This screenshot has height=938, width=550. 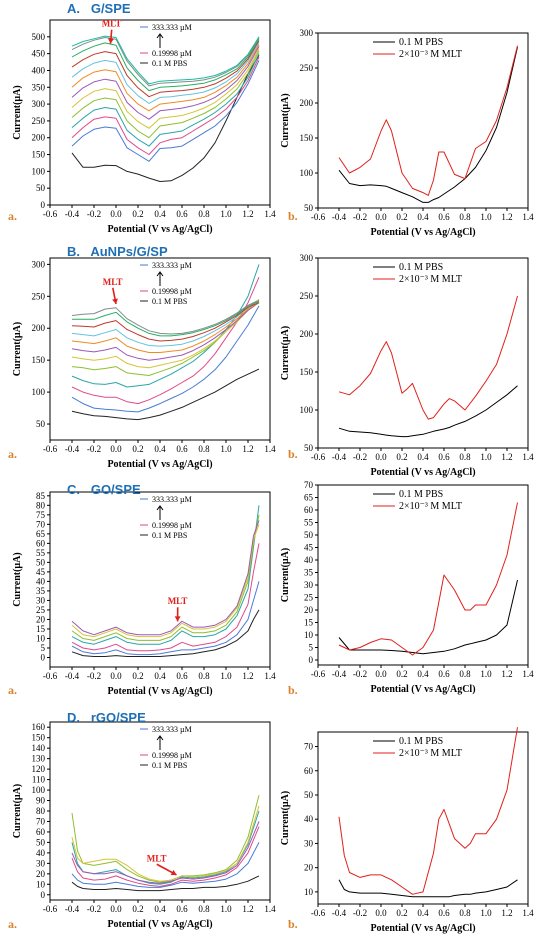 I want to click on y-tick-label: 450, so click(x=39, y=54).